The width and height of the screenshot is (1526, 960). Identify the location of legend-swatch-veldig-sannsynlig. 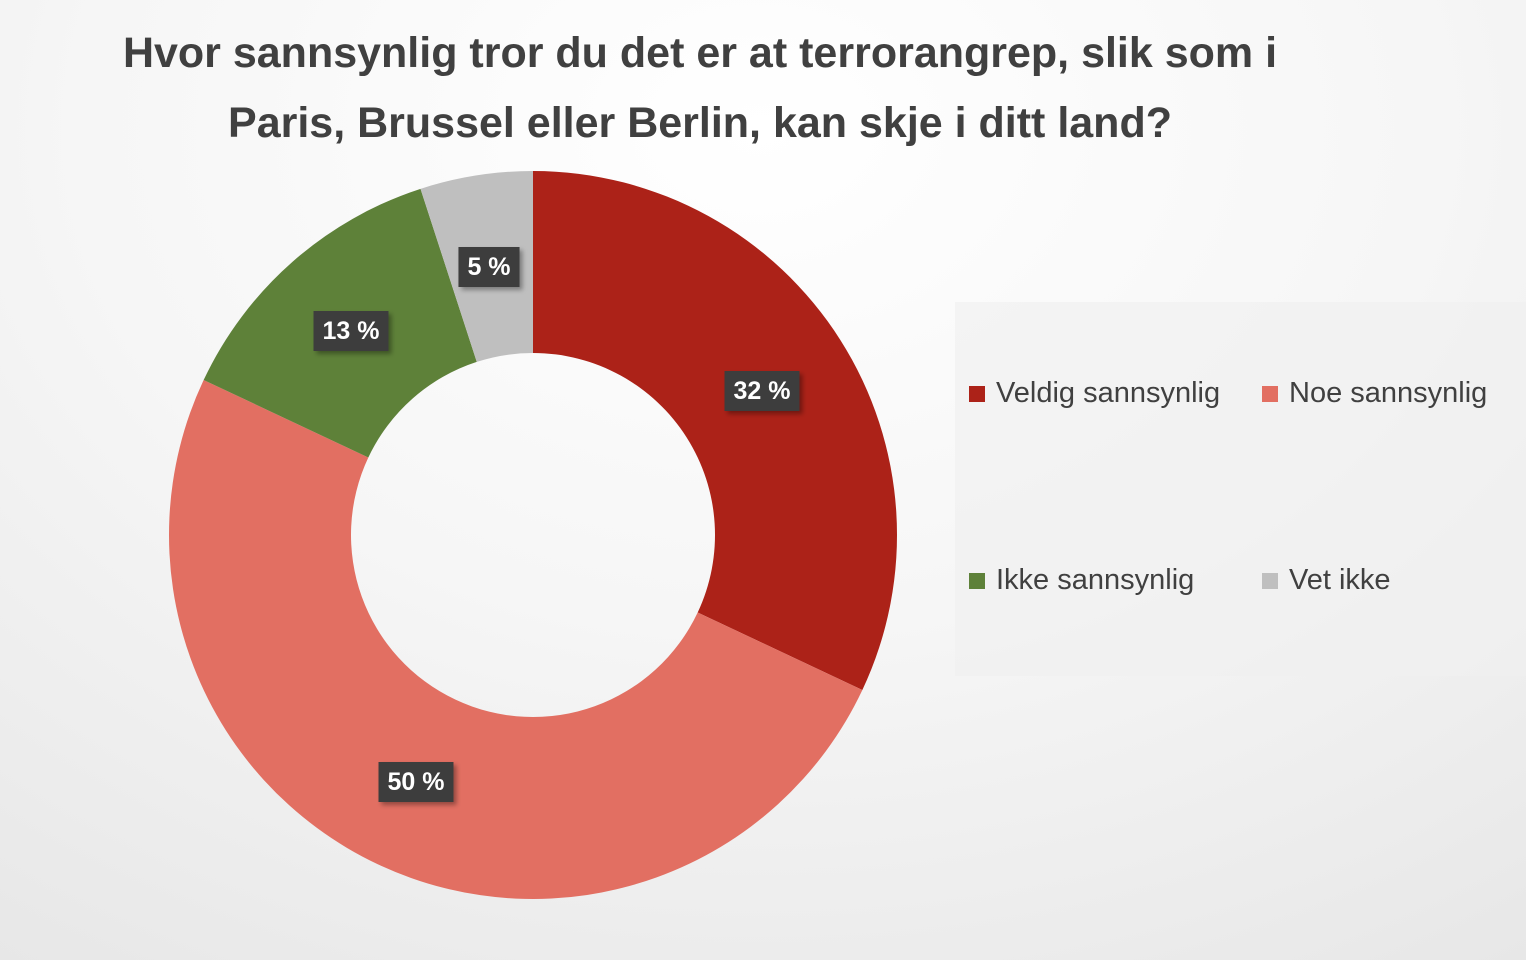
(977, 393).